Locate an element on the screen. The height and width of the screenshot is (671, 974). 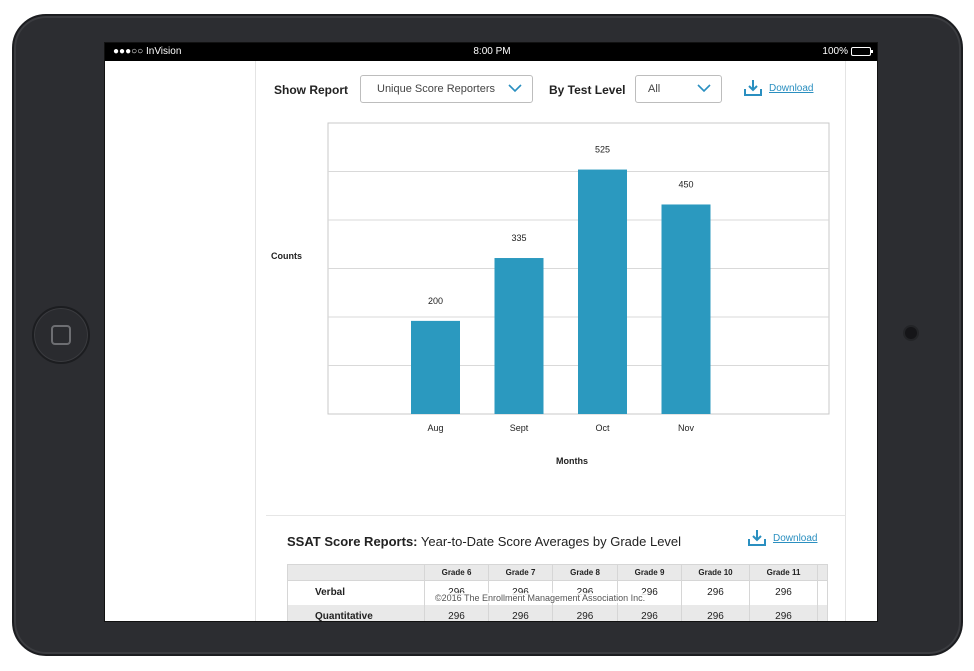
column-header: Grade 11 is located at coordinates (783, 572).